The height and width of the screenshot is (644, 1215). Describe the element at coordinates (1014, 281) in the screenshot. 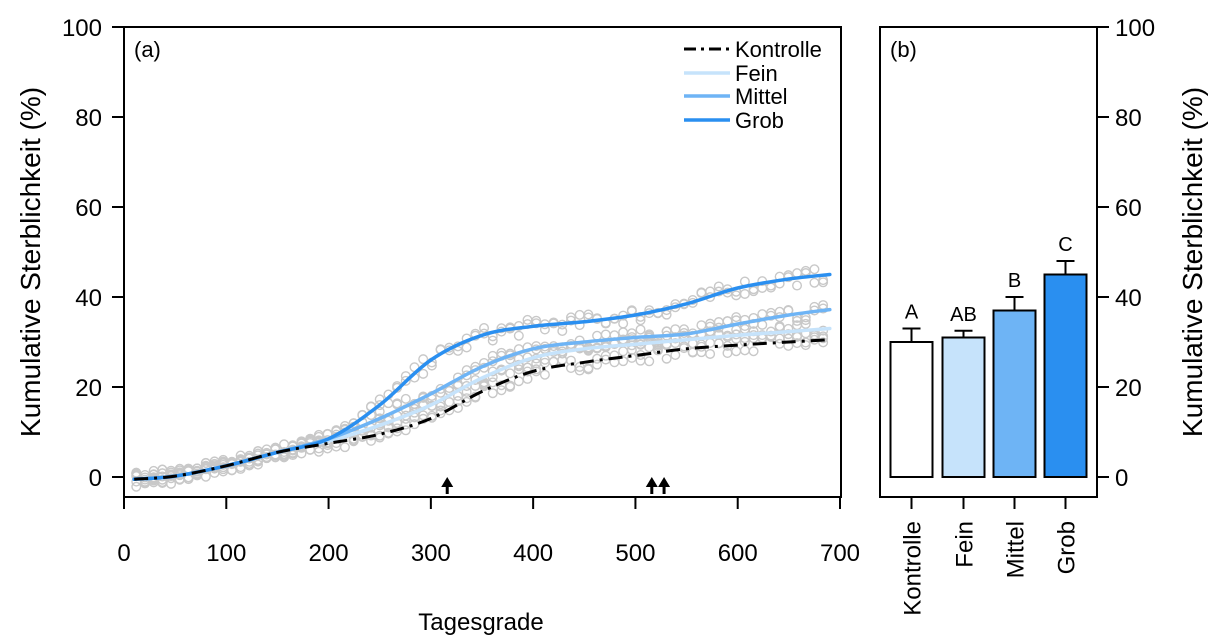

I see `group-letter-mittel: B` at that location.